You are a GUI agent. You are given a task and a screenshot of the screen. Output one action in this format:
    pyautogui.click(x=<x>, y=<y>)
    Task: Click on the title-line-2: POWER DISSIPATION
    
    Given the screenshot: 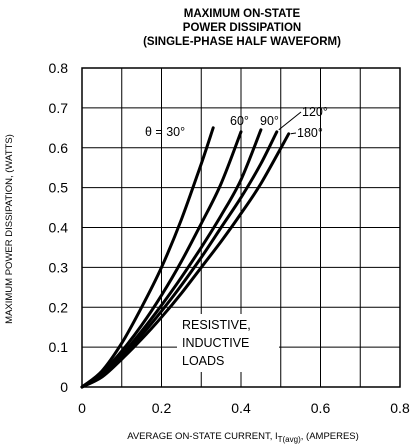 What is the action you would take?
    pyautogui.click(x=242, y=28)
    